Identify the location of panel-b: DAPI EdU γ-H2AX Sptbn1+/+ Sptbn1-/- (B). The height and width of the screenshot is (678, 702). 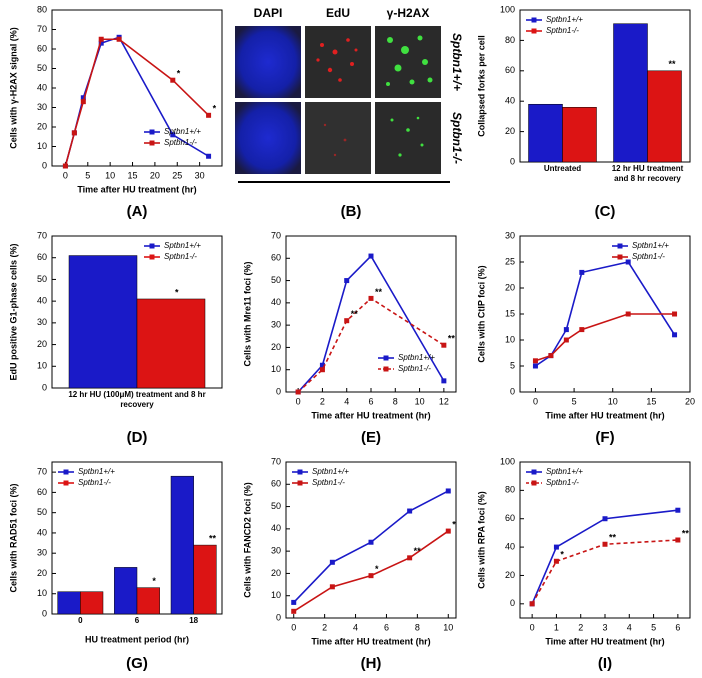
(349, 113).